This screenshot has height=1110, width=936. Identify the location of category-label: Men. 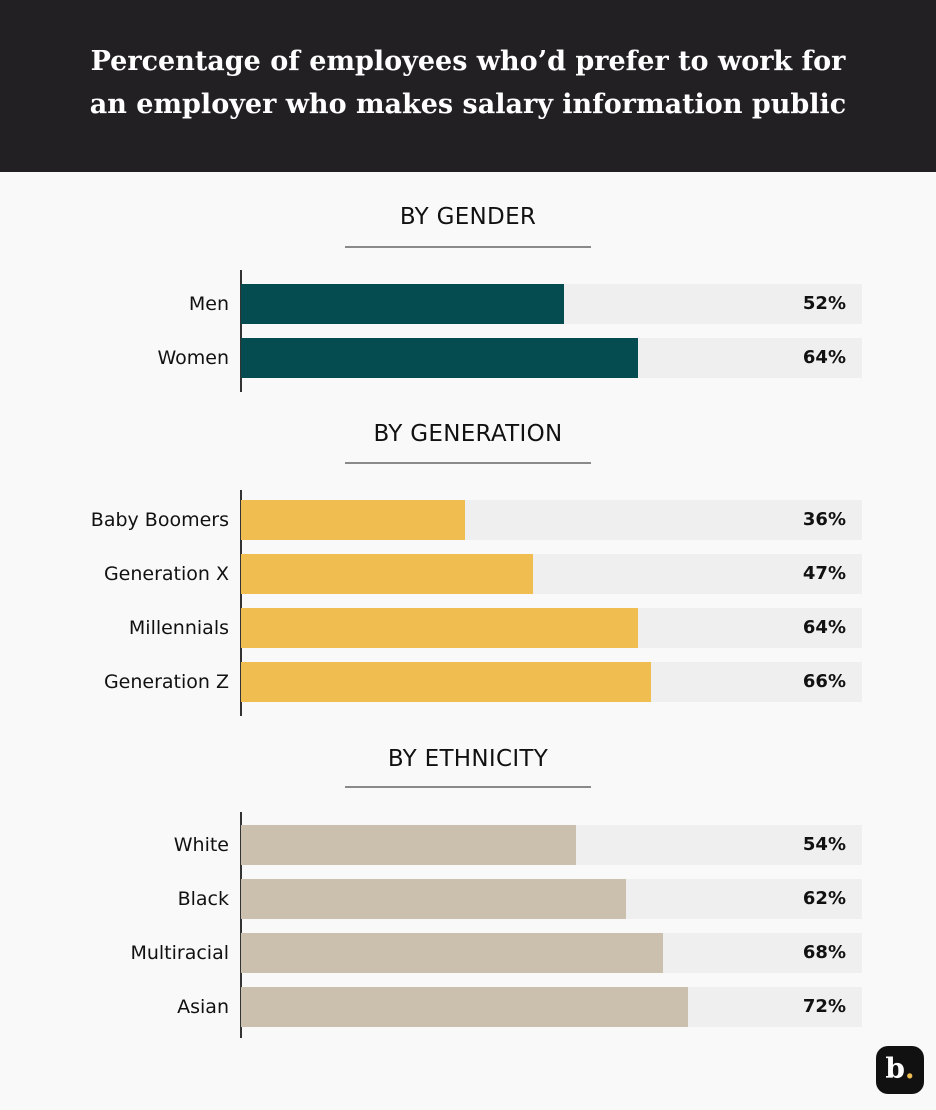
(208, 304).